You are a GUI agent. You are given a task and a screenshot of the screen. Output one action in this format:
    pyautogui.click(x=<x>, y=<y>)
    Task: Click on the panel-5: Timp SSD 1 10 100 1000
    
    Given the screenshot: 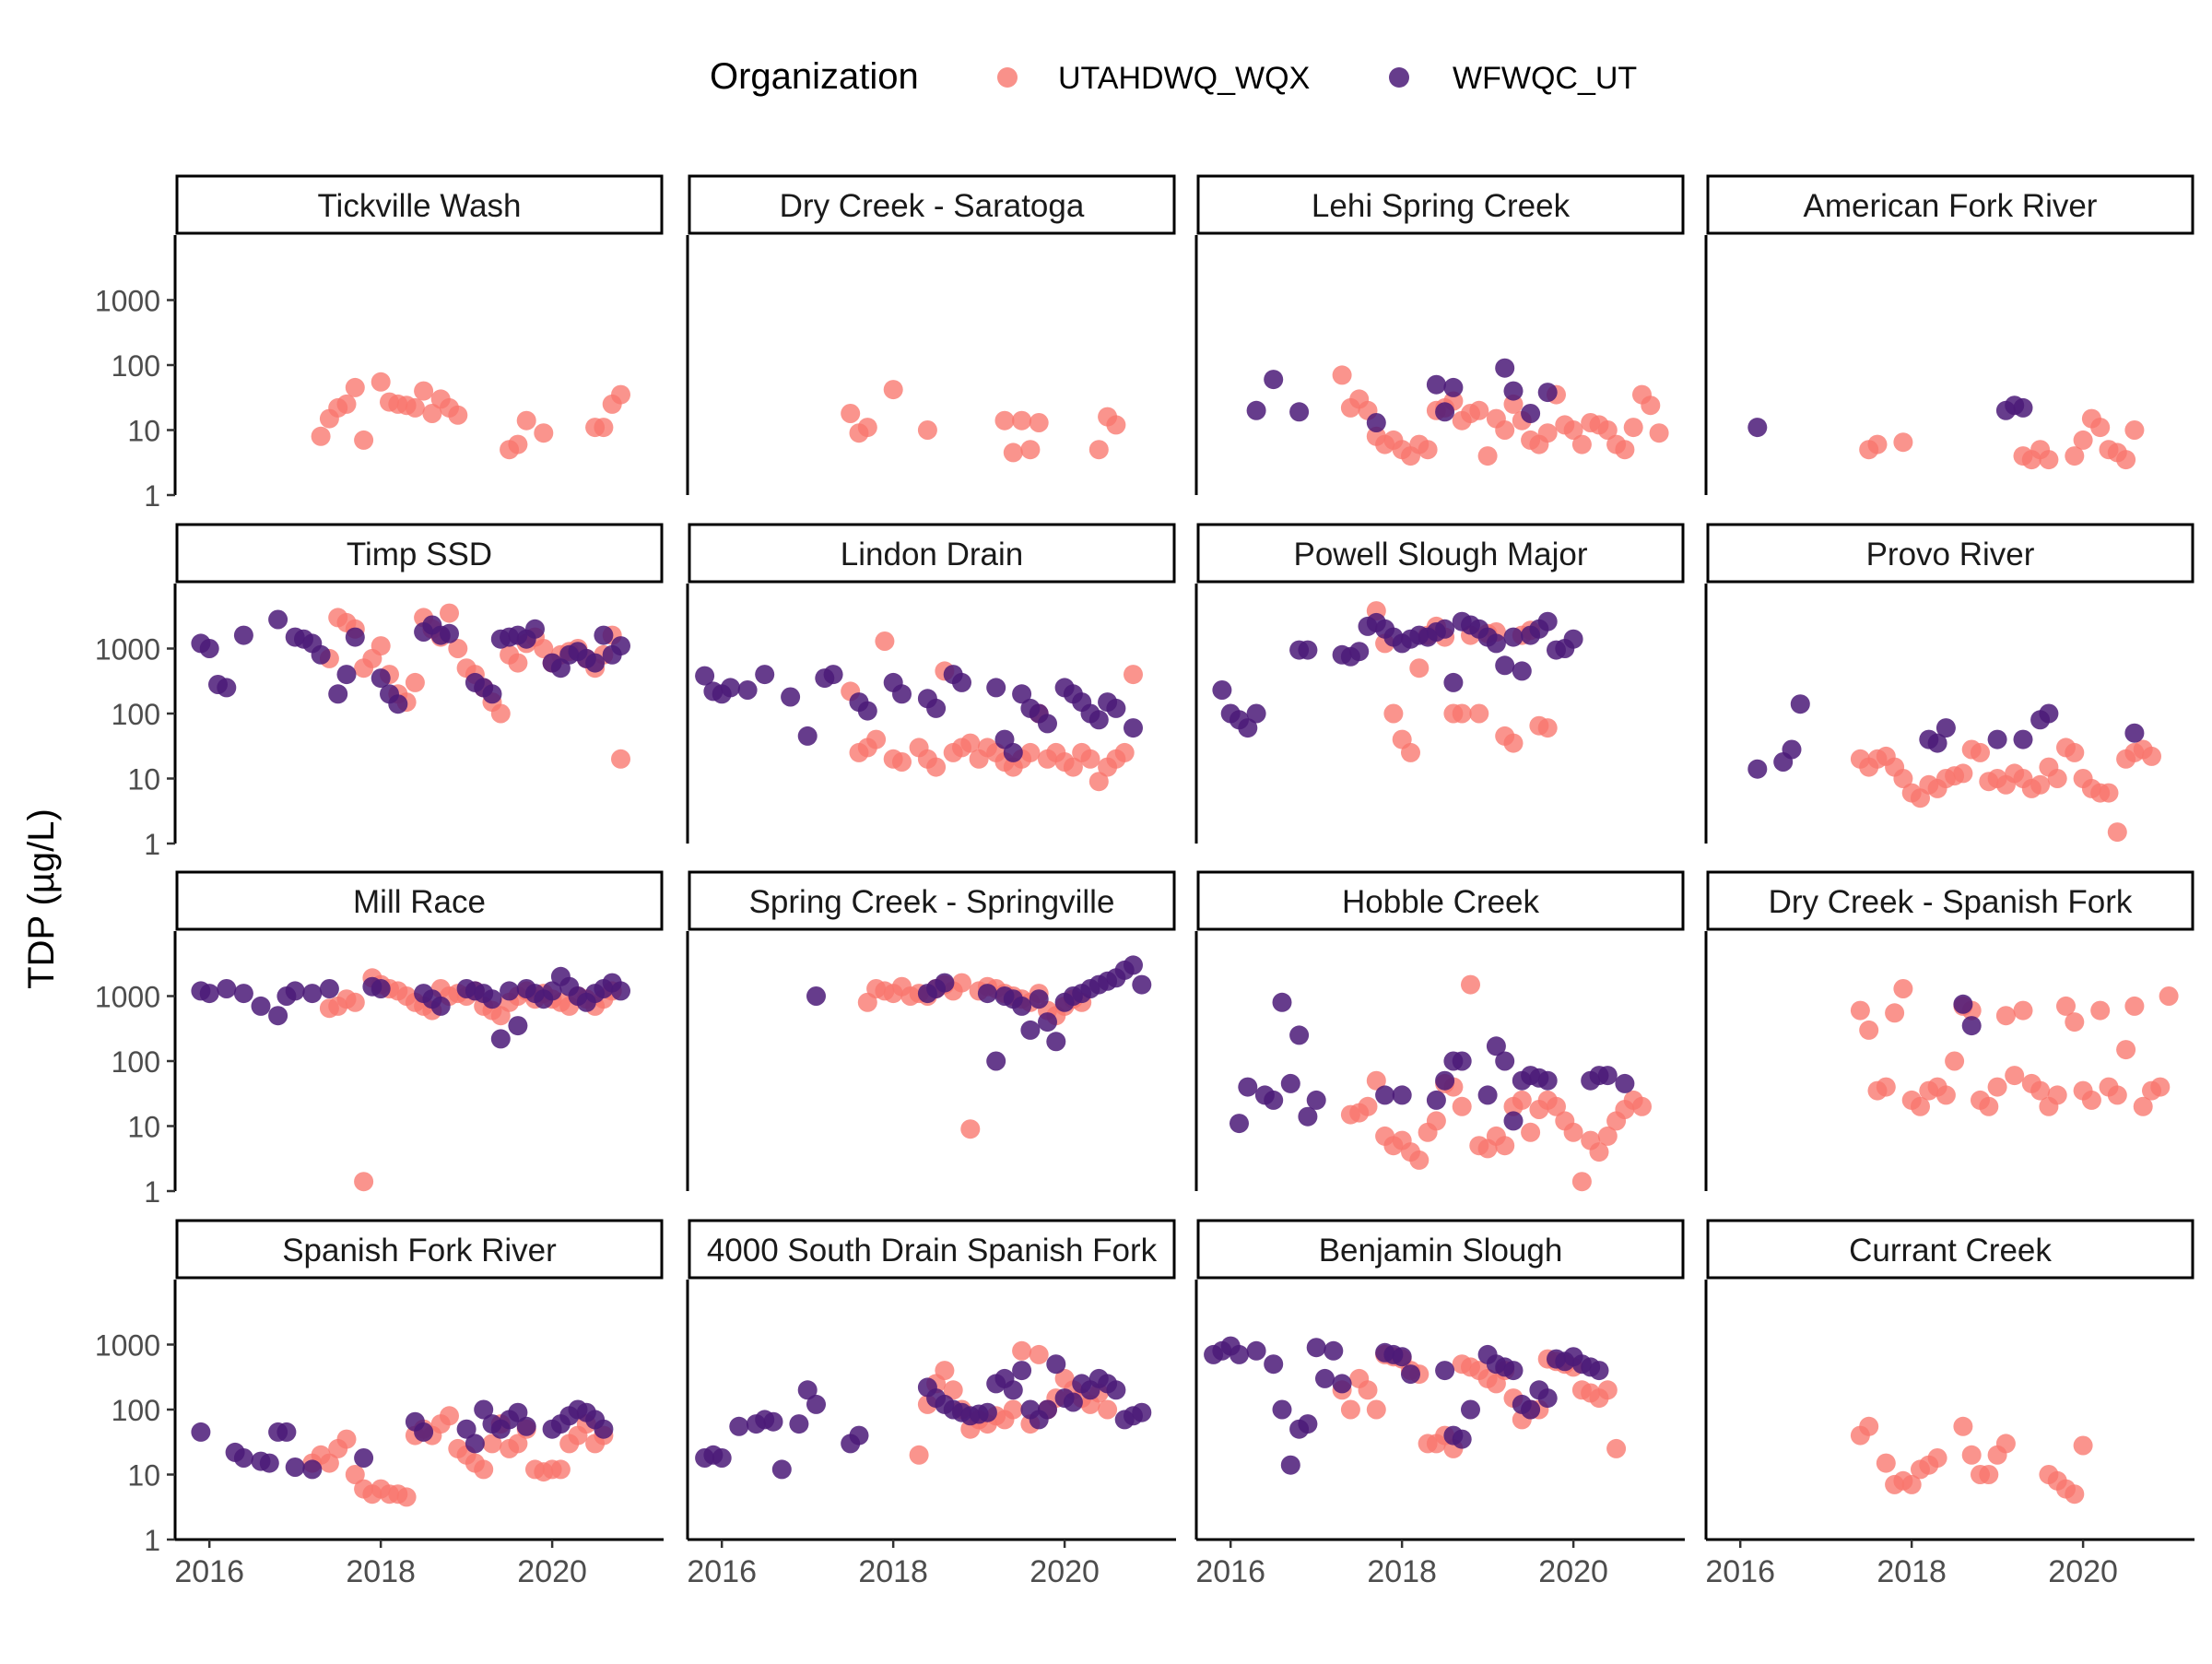 What is the action you would take?
    pyautogui.click(x=379, y=692)
    